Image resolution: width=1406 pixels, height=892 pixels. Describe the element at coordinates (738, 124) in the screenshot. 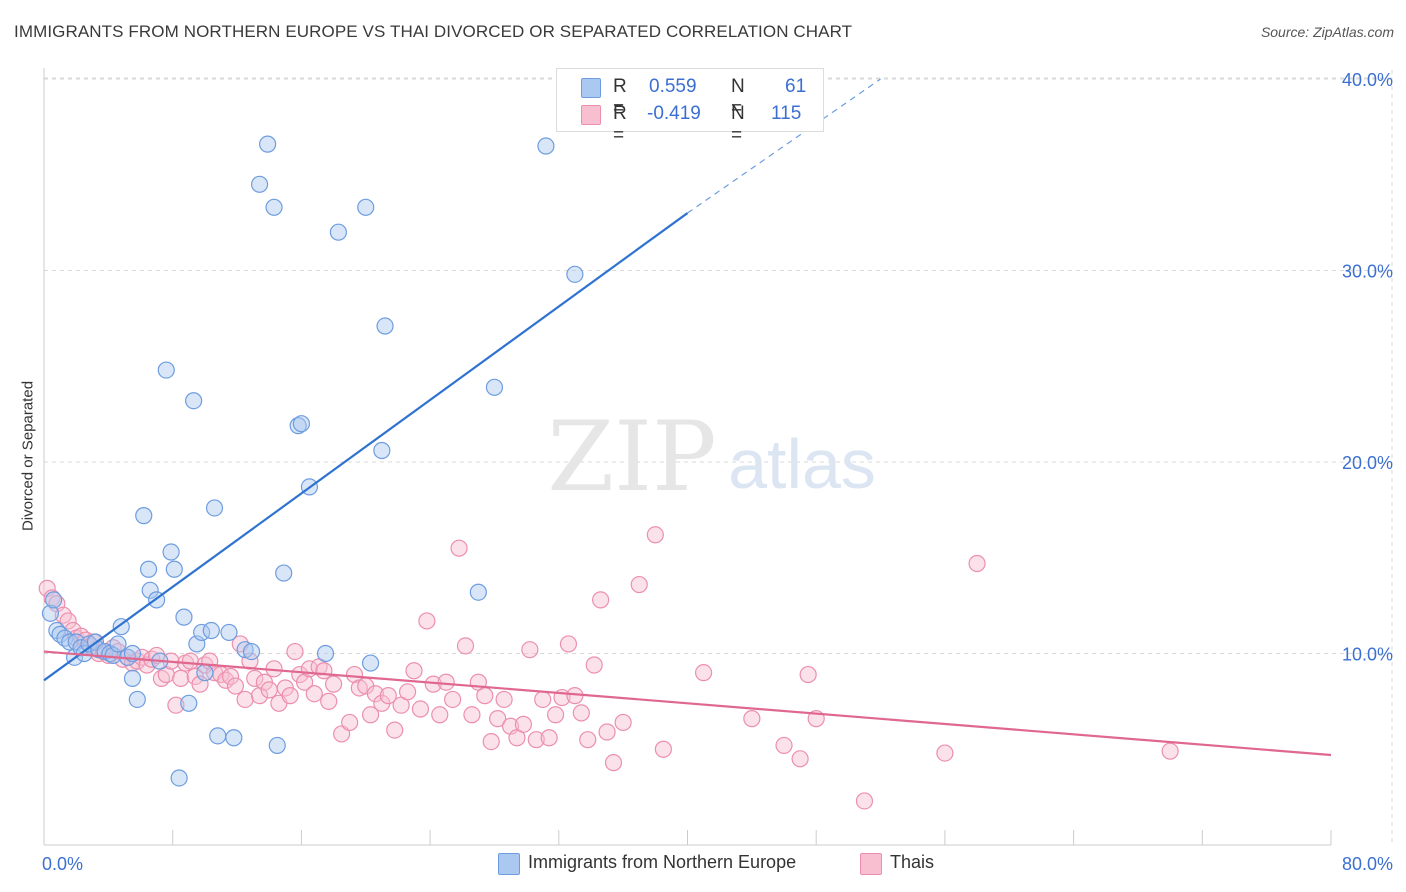

I see `legend-n-label: N =` at that location.